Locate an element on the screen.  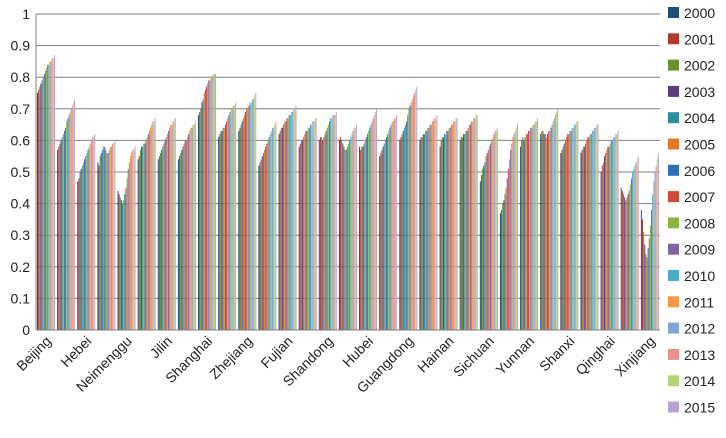
bar-group-fujian is located at coordinates (287, 218).